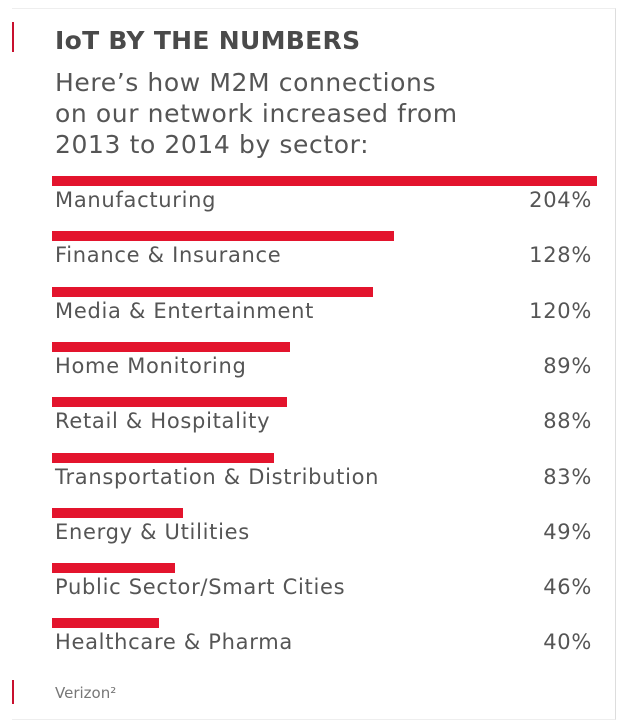 The image size is (624, 725). What do you see at coordinates (560, 200) in the screenshot?
I see `value-label: 204%` at bounding box center [560, 200].